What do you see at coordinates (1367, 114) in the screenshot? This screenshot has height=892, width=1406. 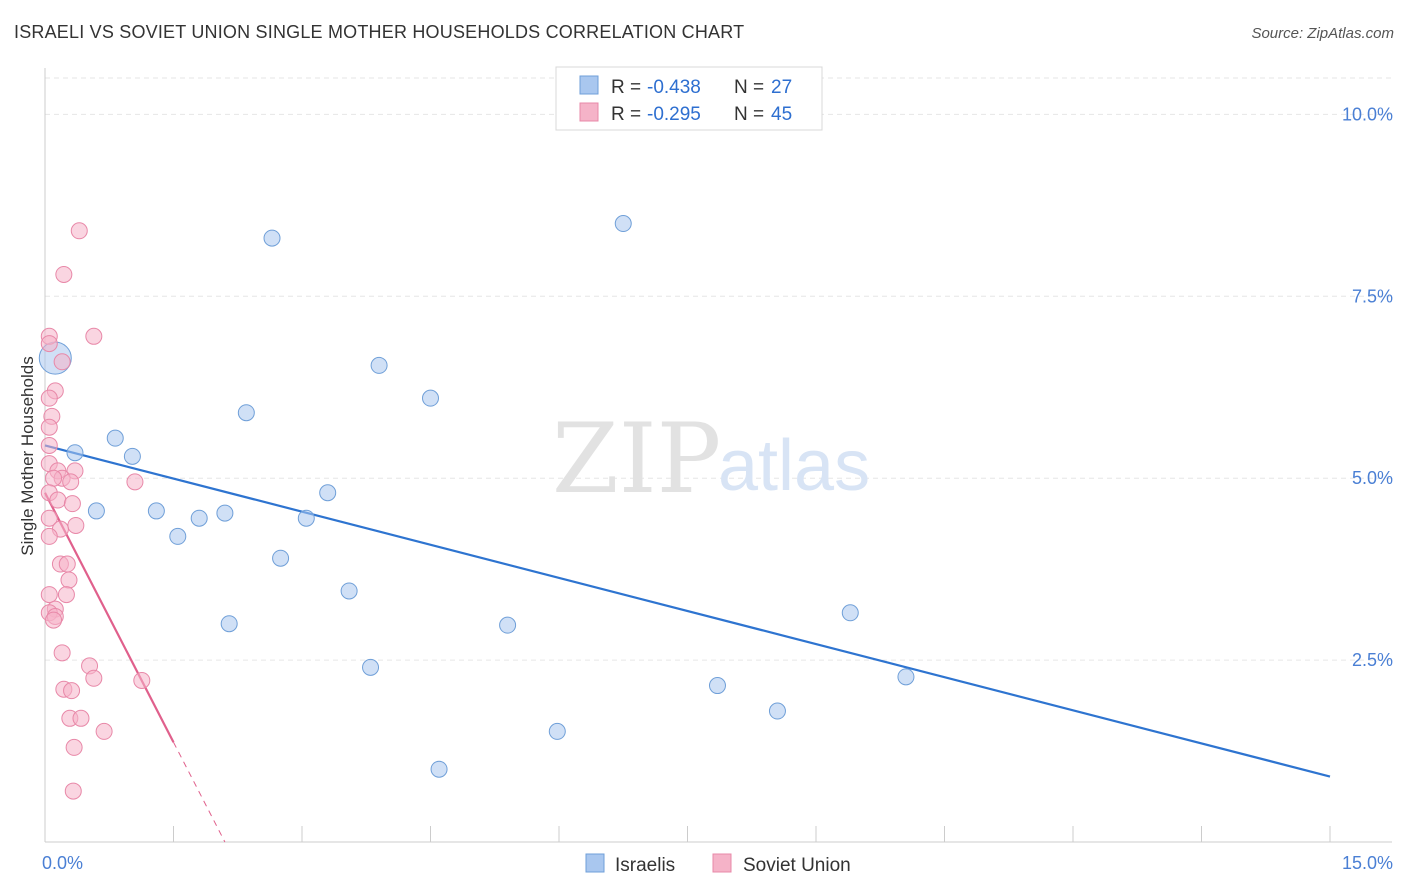 I see `y-tick-label: 10.0%` at bounding box center [1367, 114].